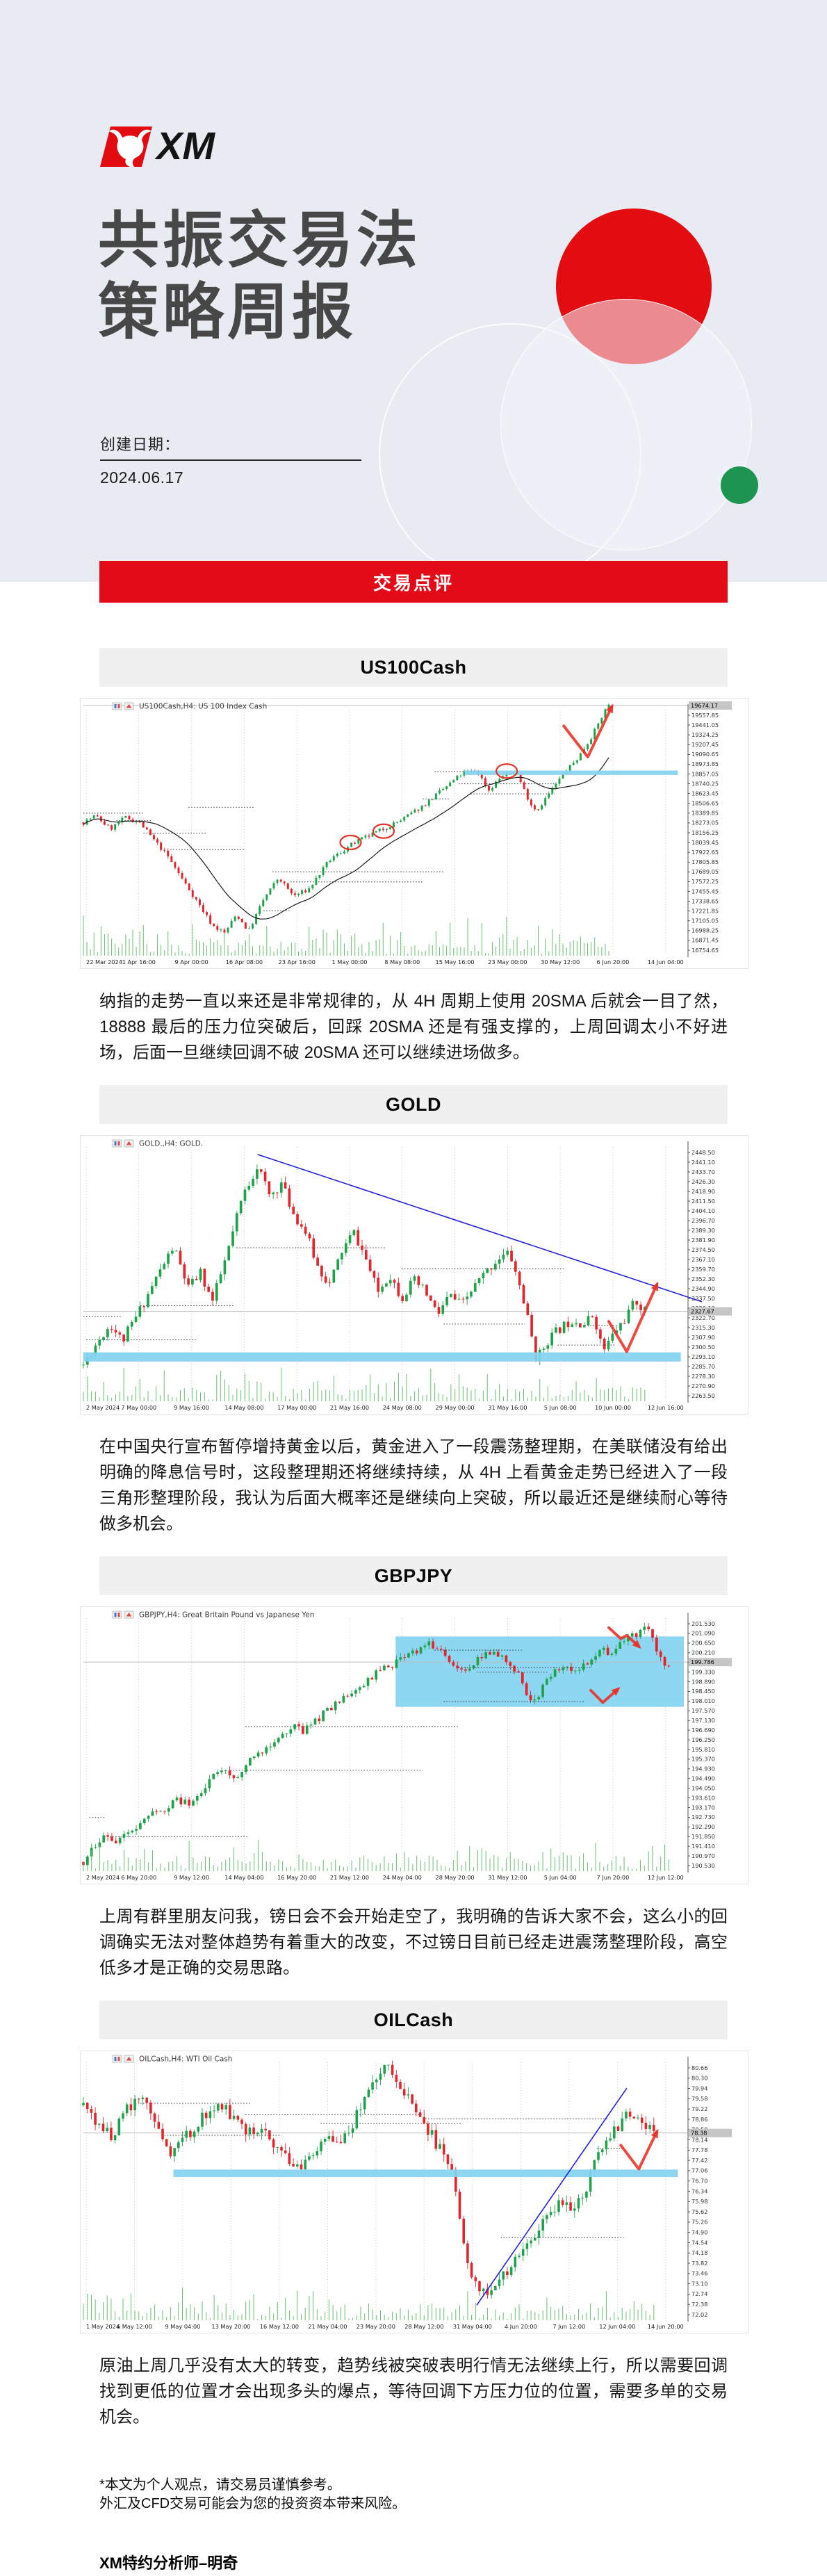 This screenshot has height=2576, width=827. Describe the element at coordinates (705, 734) in the screenshot. I see `svg-text: 19324.25` at that location.